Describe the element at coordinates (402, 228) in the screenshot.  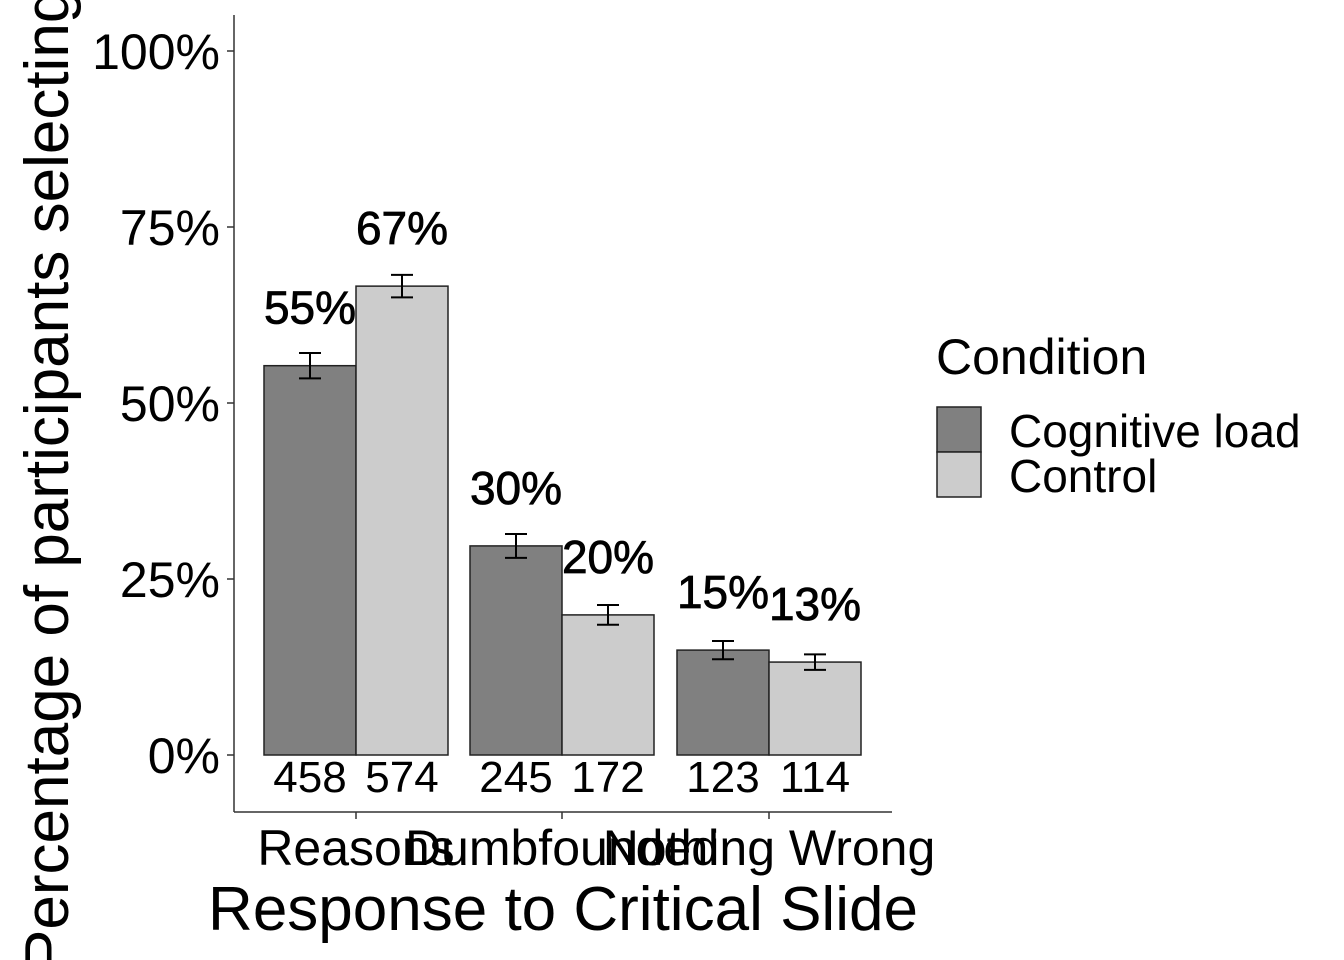
I see `data-label-percent: 67%` at that location.